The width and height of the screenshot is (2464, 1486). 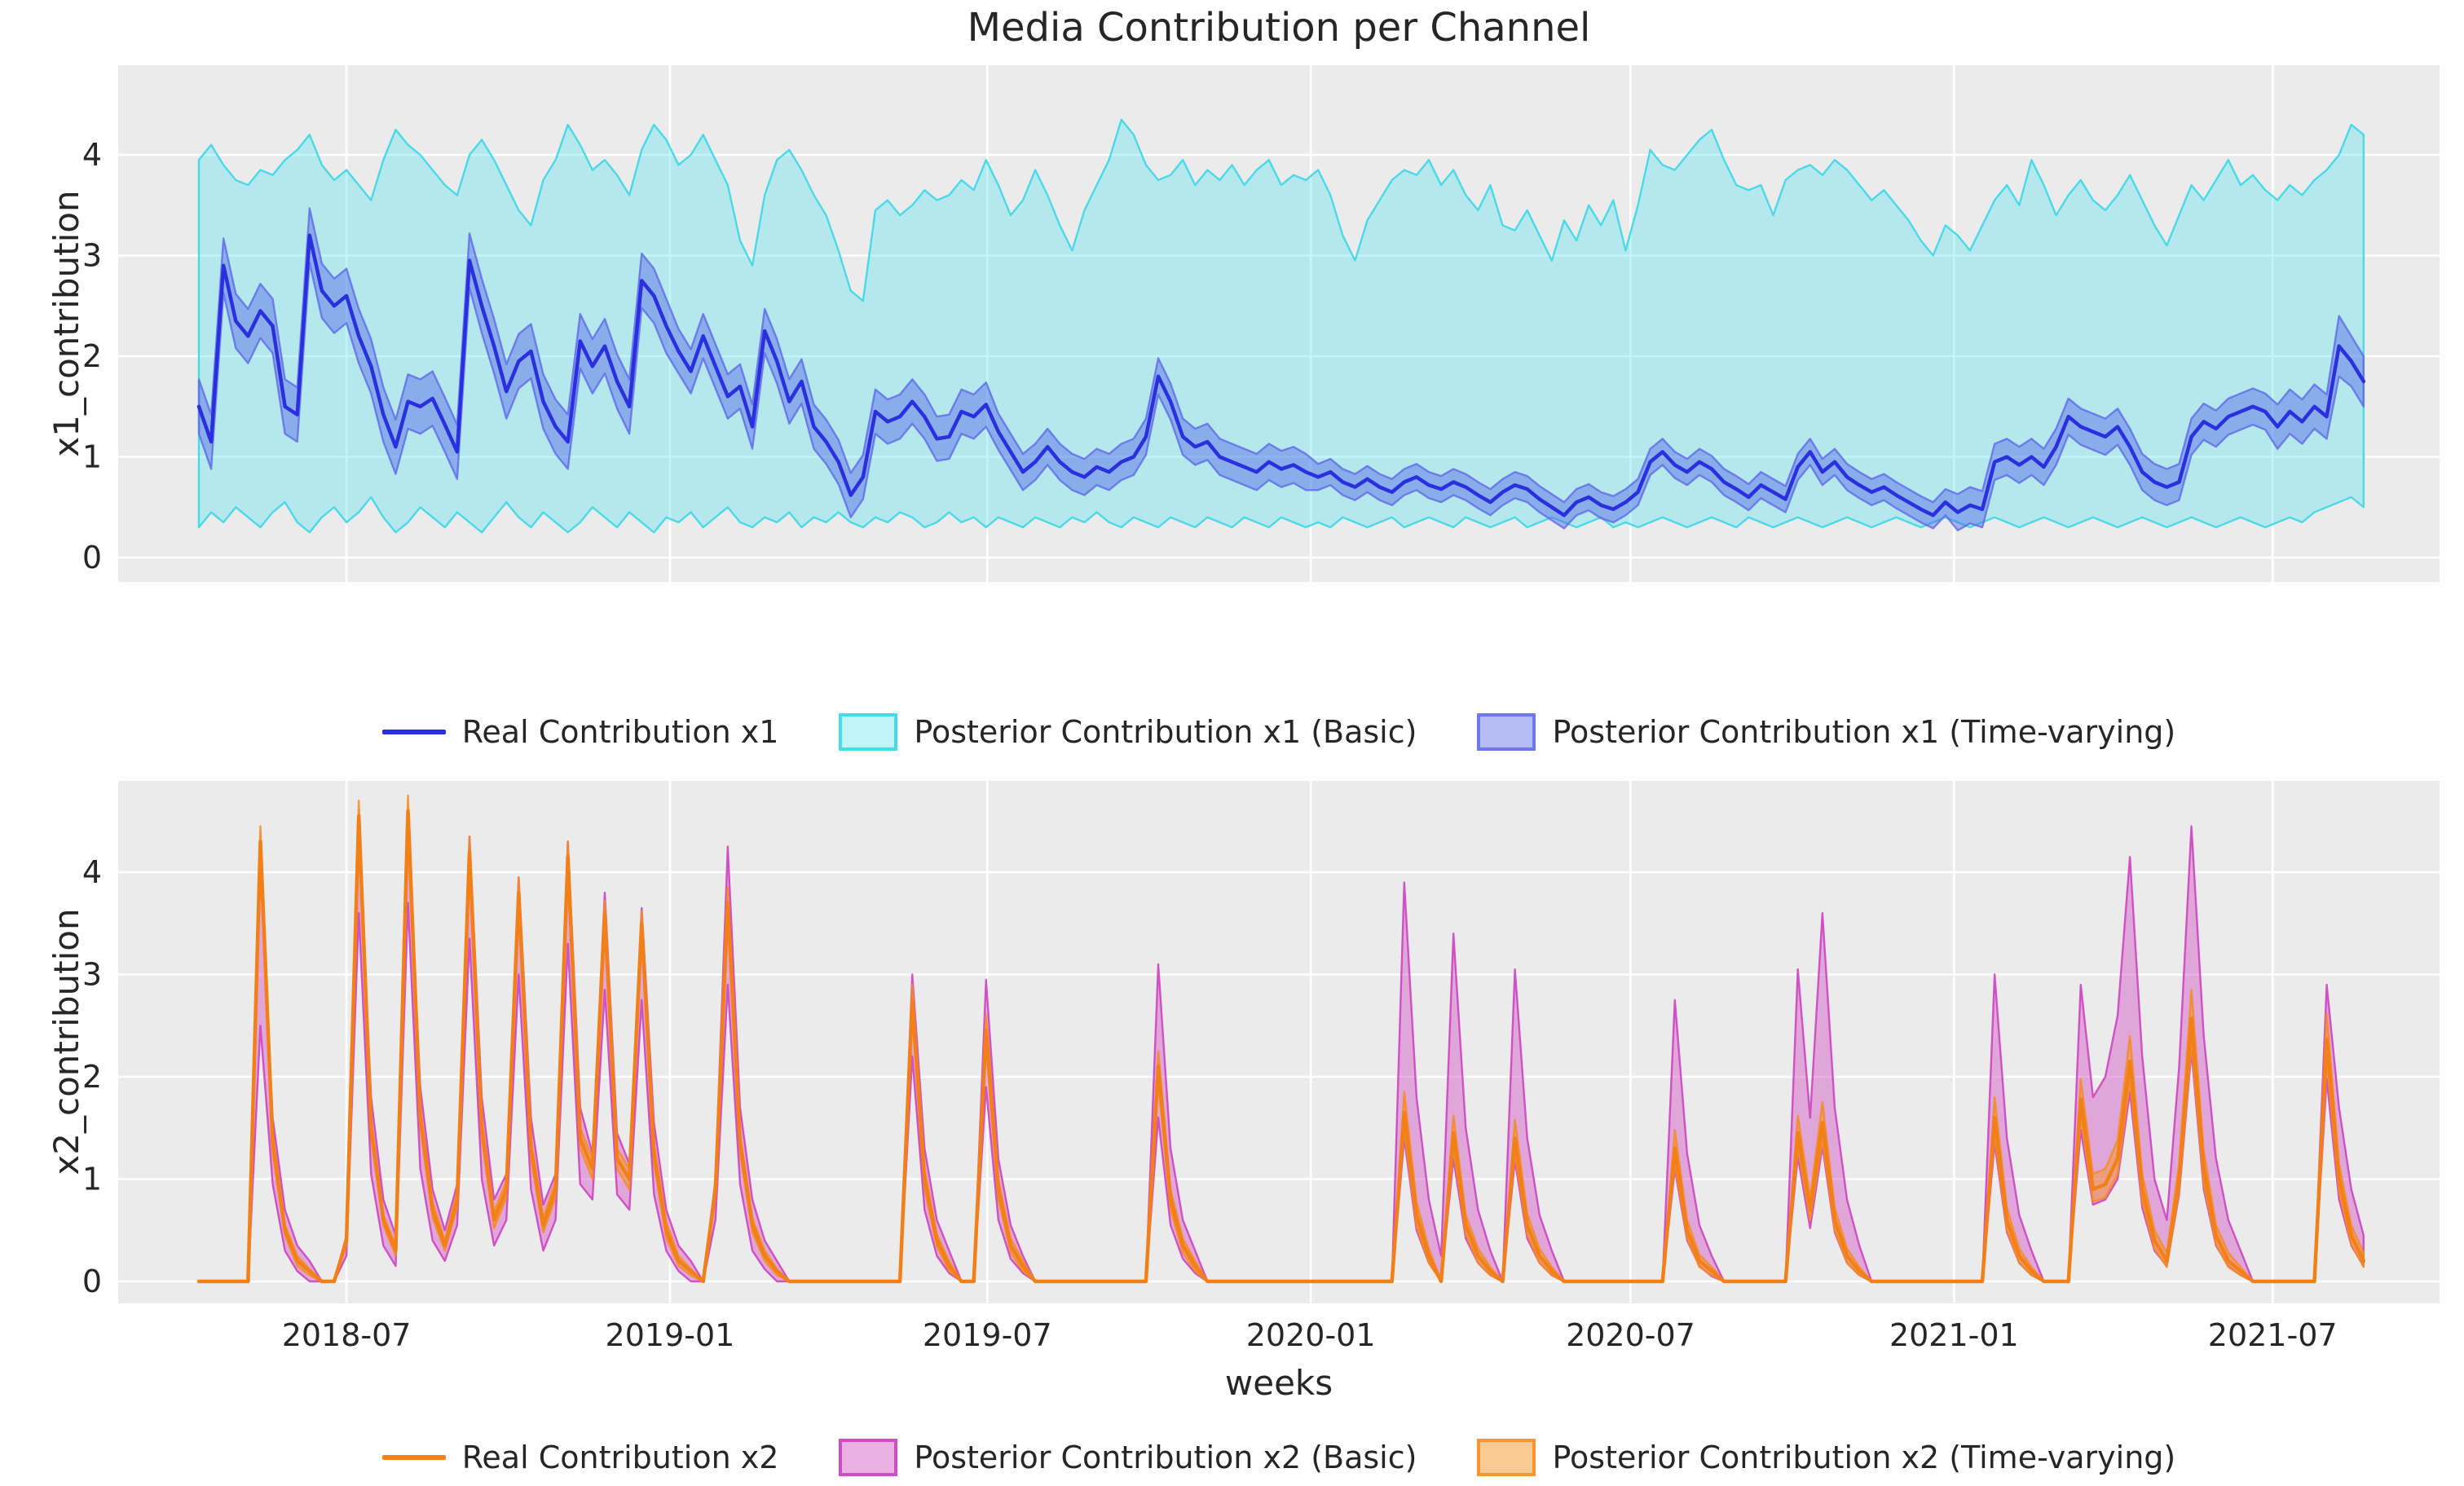 I want to click on legend-item-real-contribution-x1: Real Contribution x1, so click(x=580, y=732).